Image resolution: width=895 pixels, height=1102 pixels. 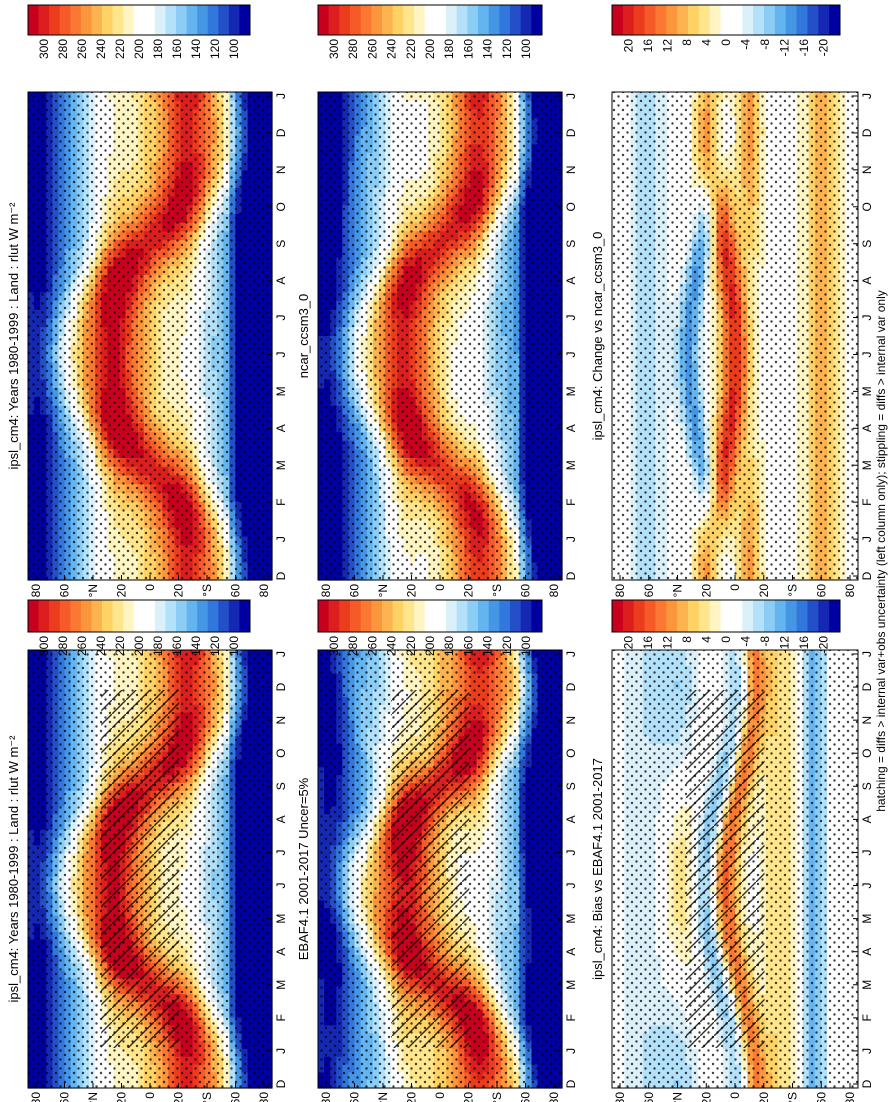 What do you see at coordinates (411, 49) in the screenshot?
I see `colorbar-tick-label: 220` at bounding box center [411, 49].